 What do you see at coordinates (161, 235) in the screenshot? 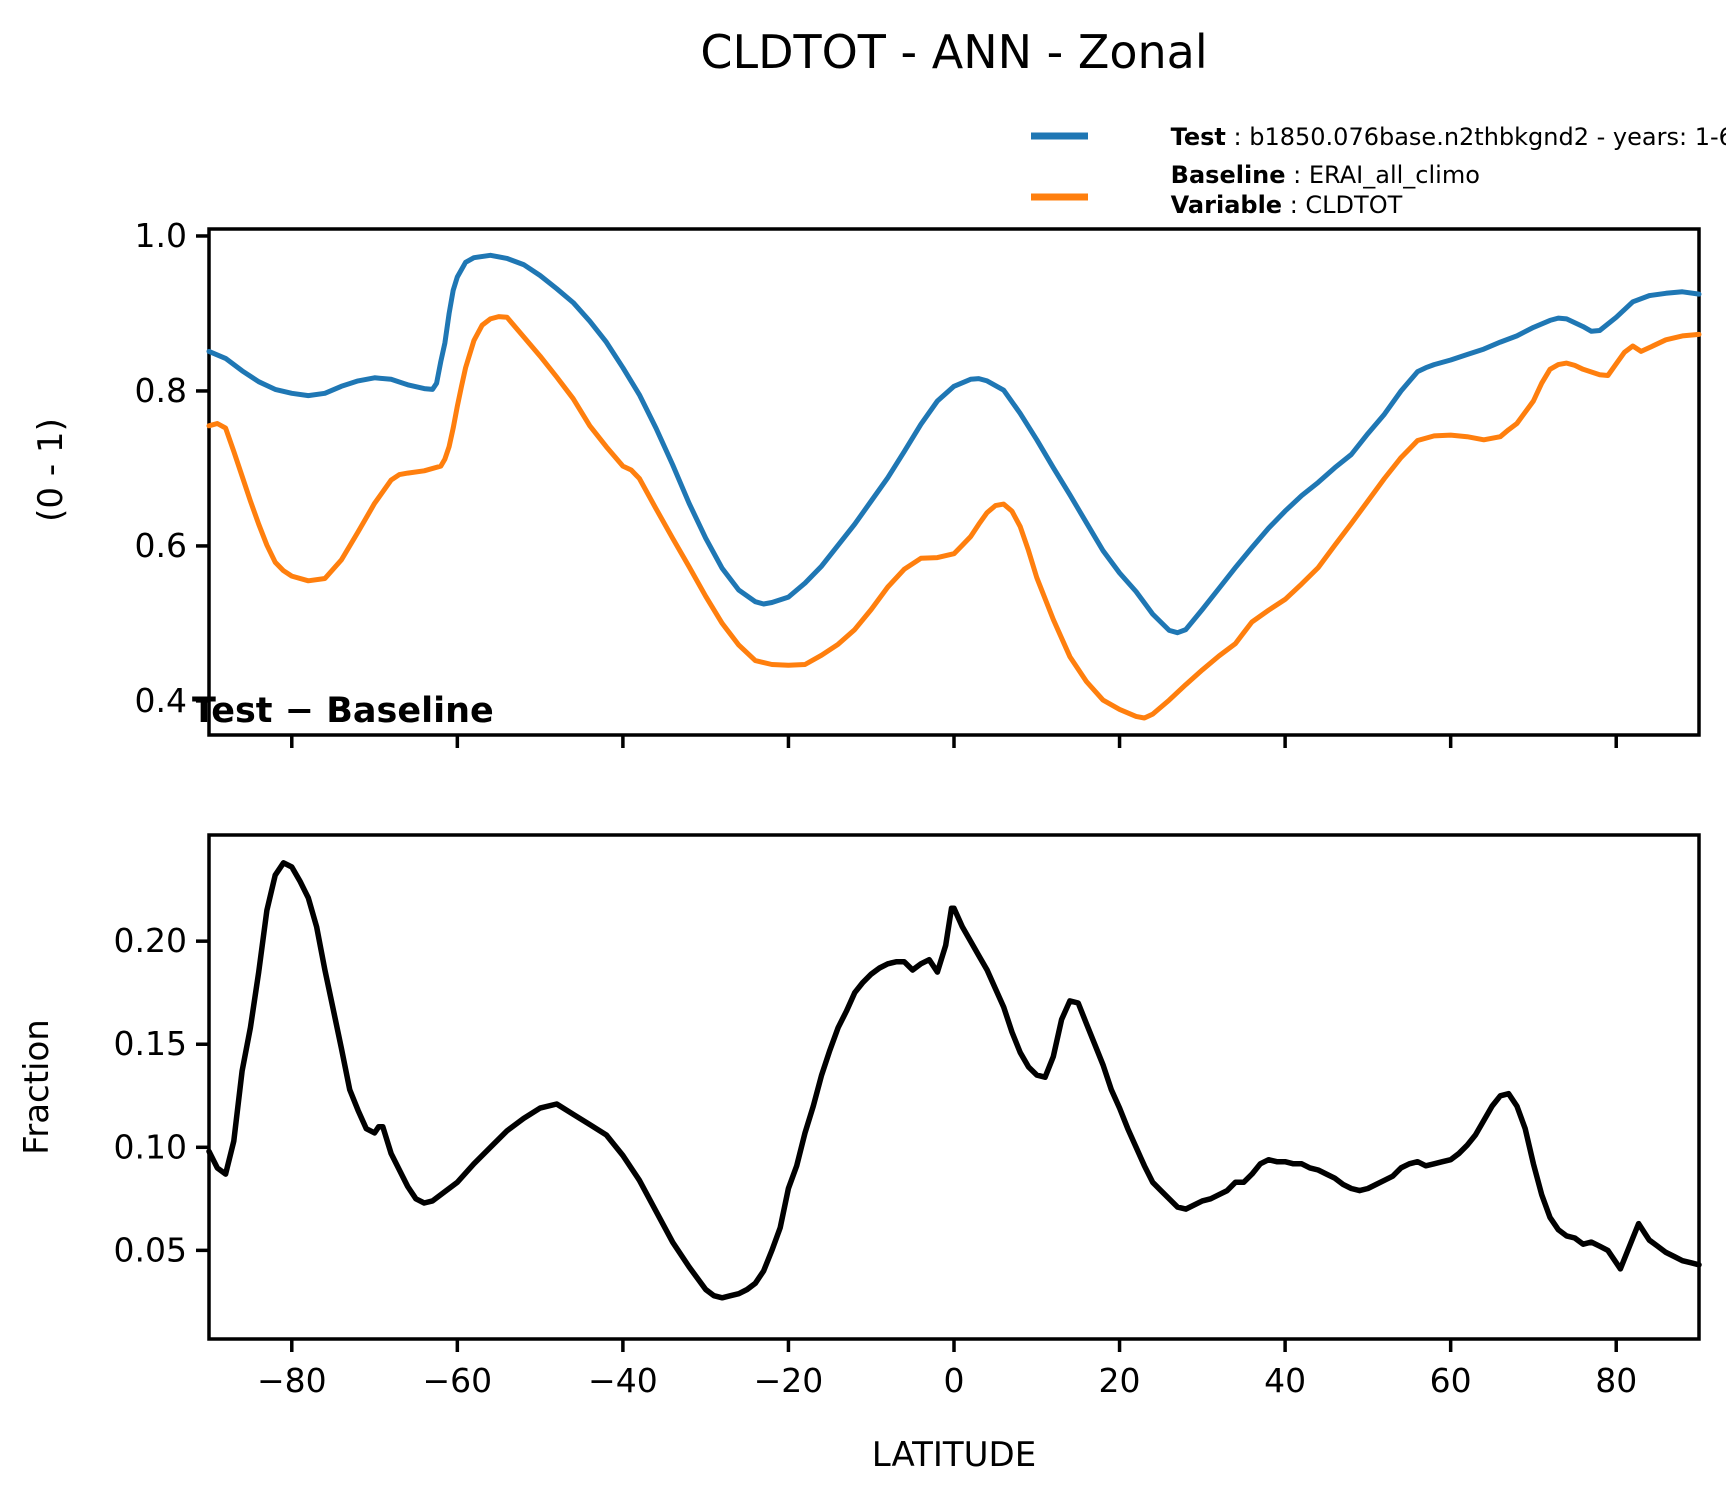
I see `y-tick-label: 1.0` at bounding box center [161, 235].